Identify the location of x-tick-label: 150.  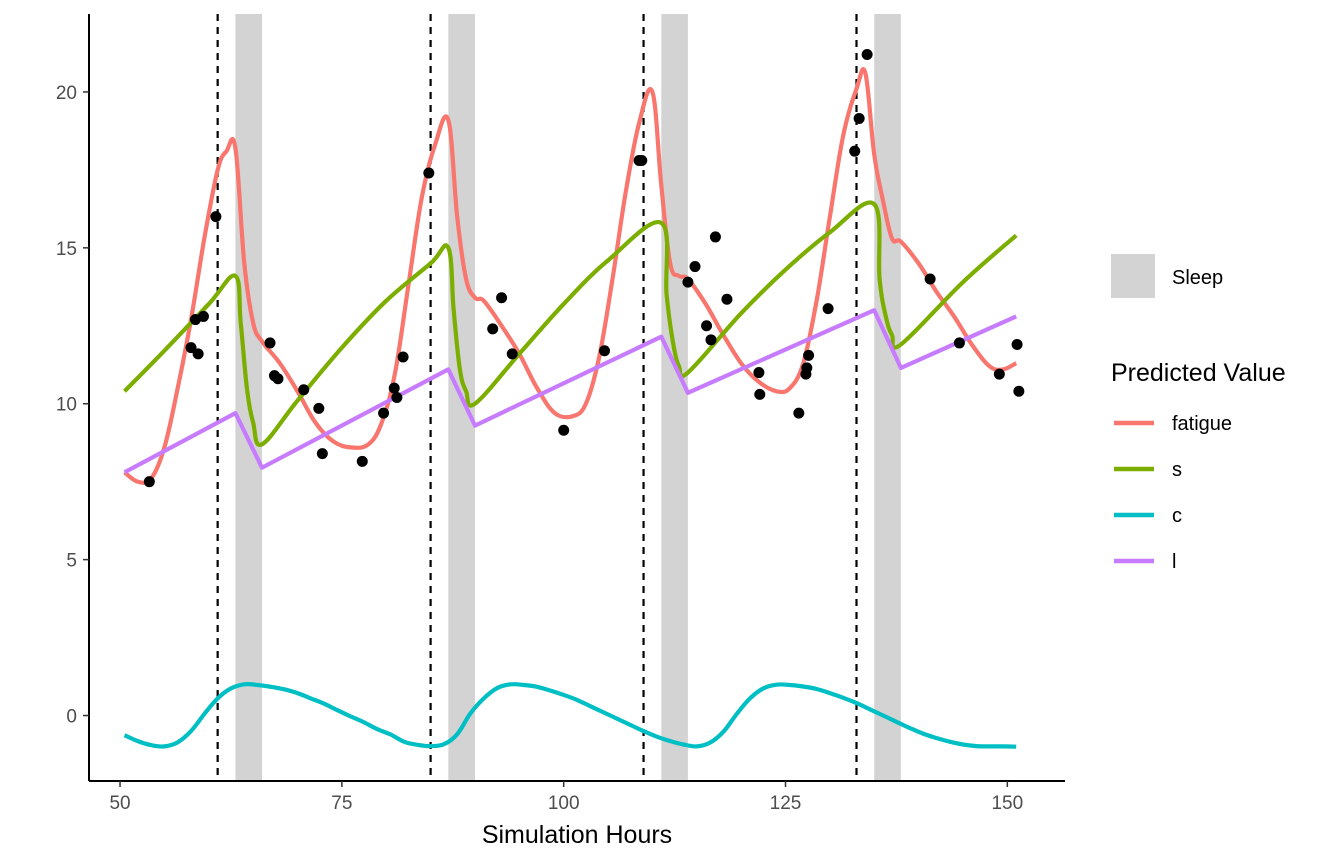
(1007, 803).